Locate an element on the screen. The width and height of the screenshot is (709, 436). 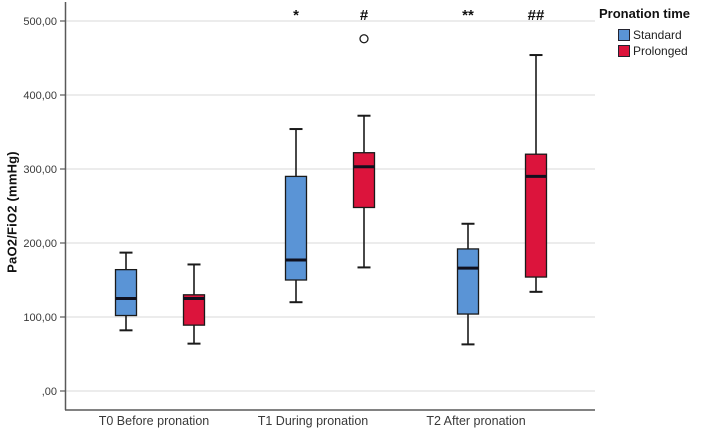
x-category-label: T0 Before pronation is located at coordinates (154, 421).